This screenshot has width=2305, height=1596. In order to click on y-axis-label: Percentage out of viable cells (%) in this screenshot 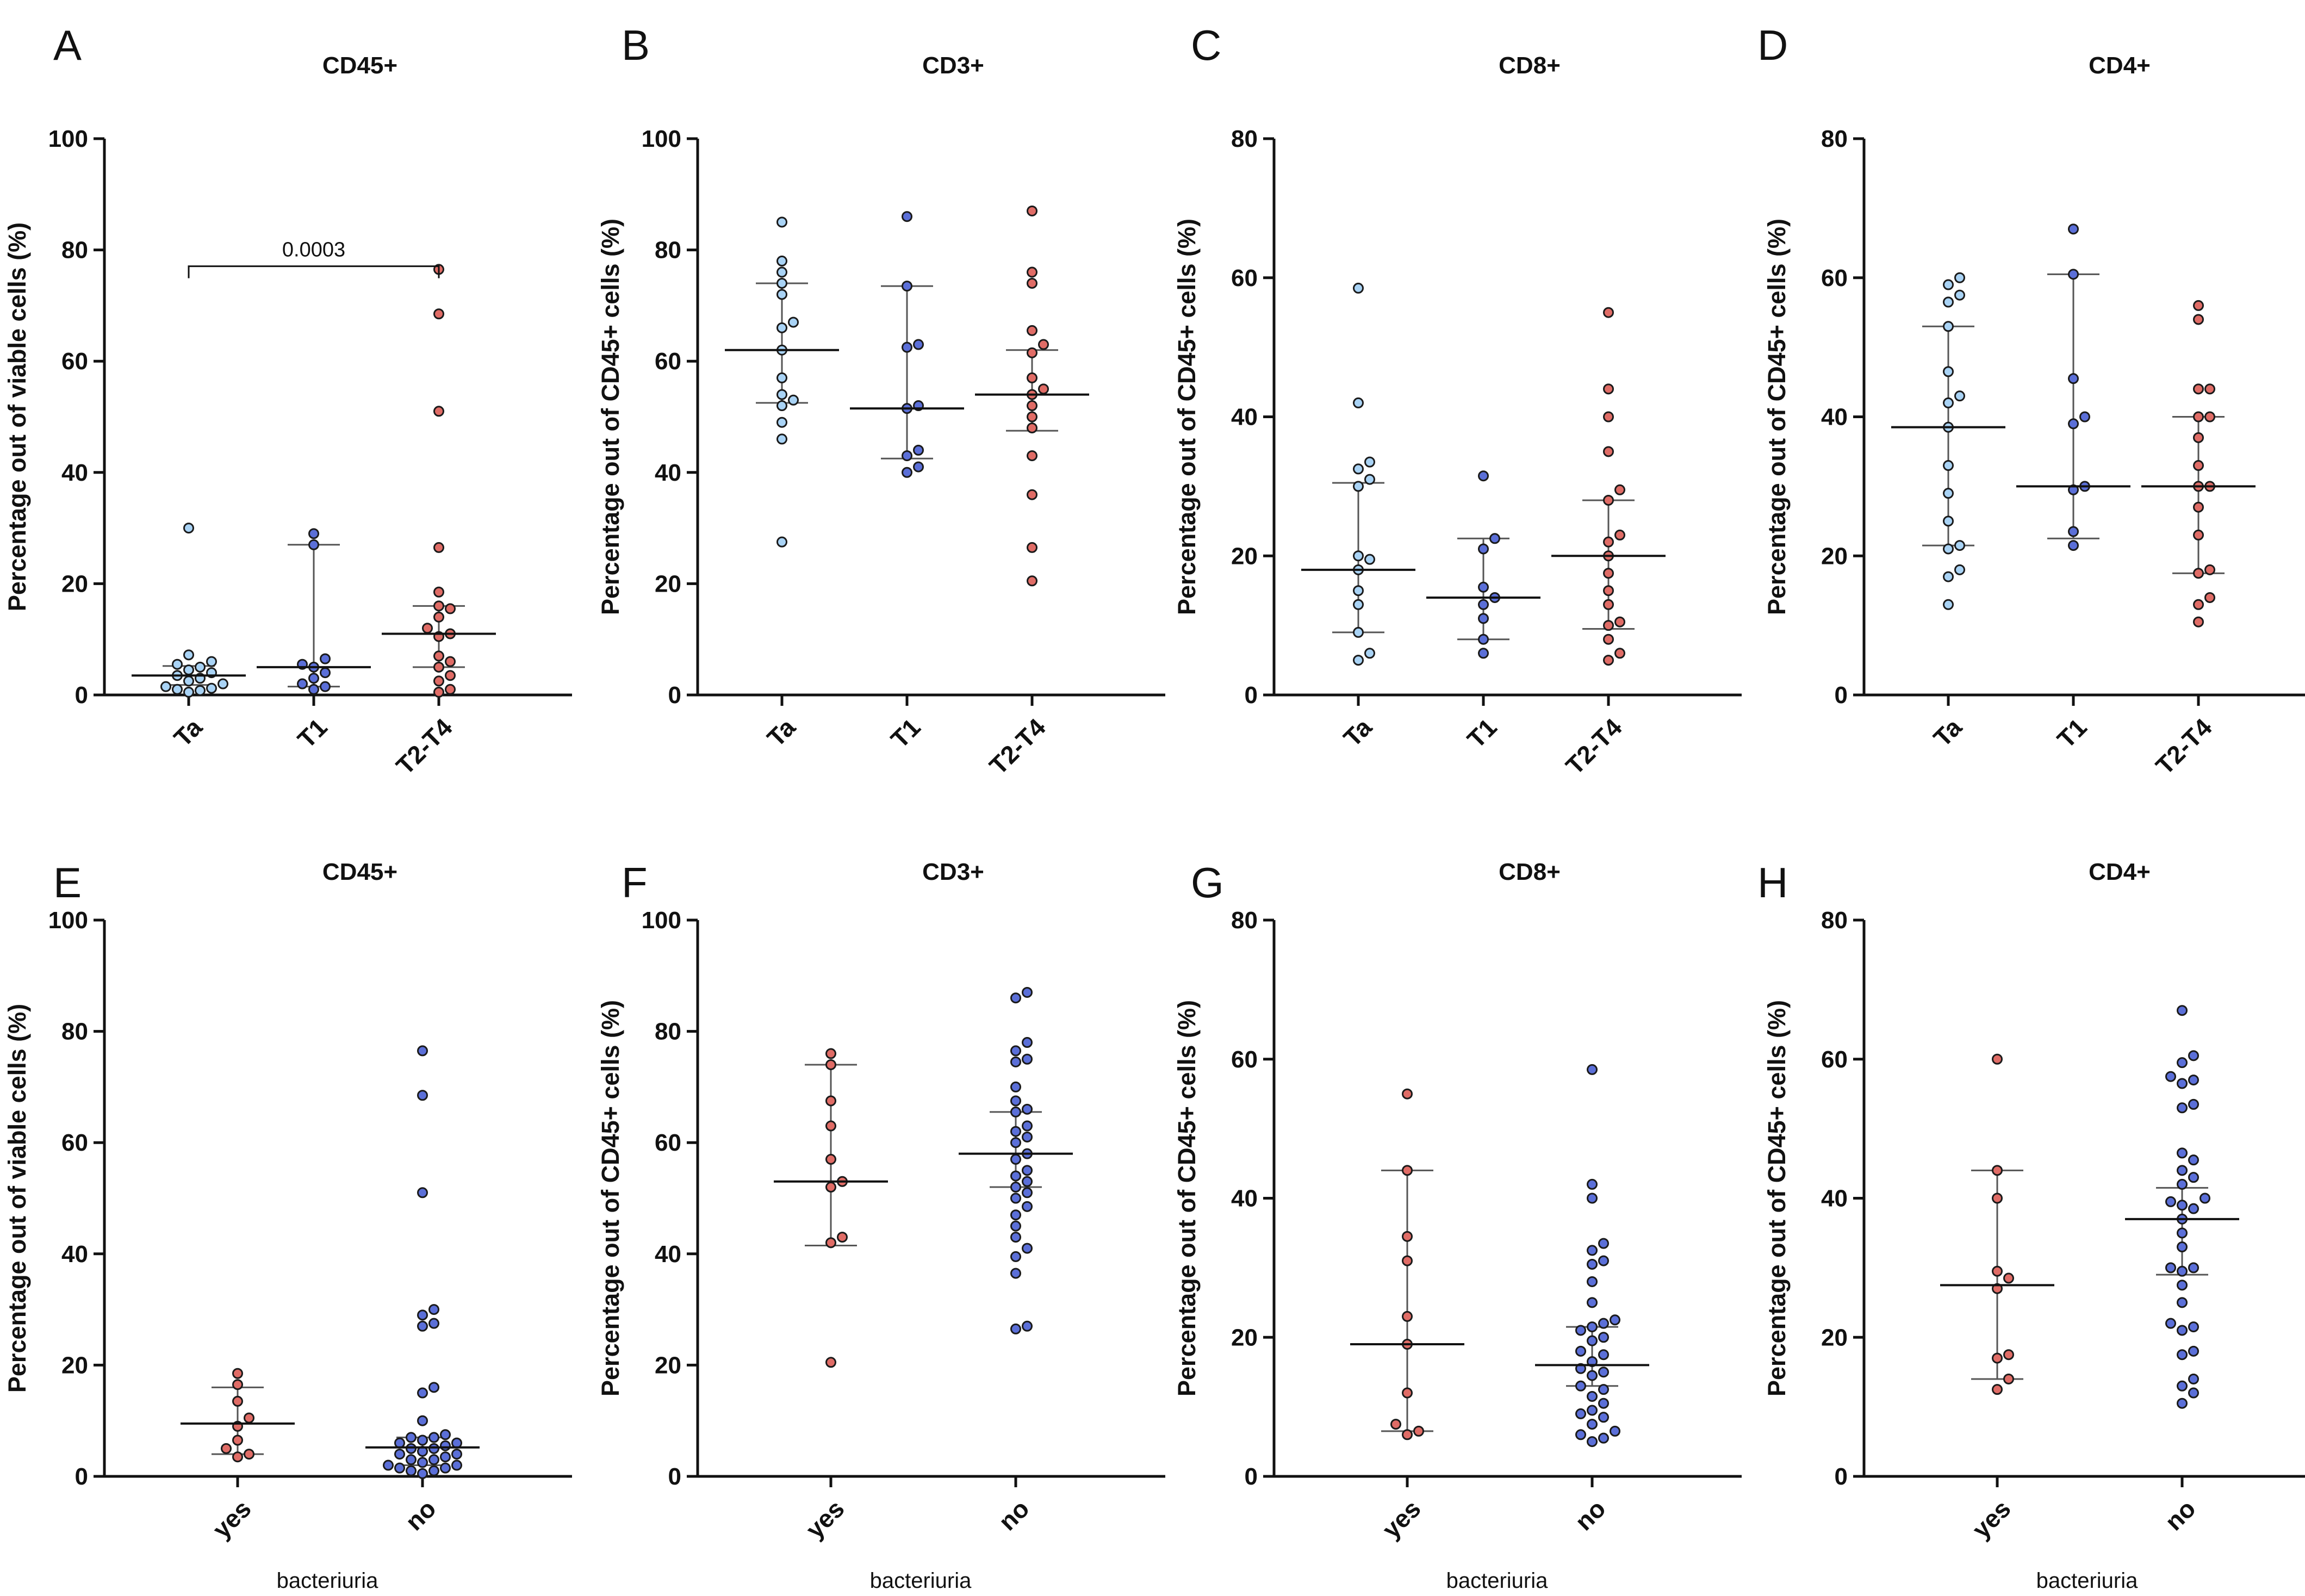, I will do `click(17, 1198)`.